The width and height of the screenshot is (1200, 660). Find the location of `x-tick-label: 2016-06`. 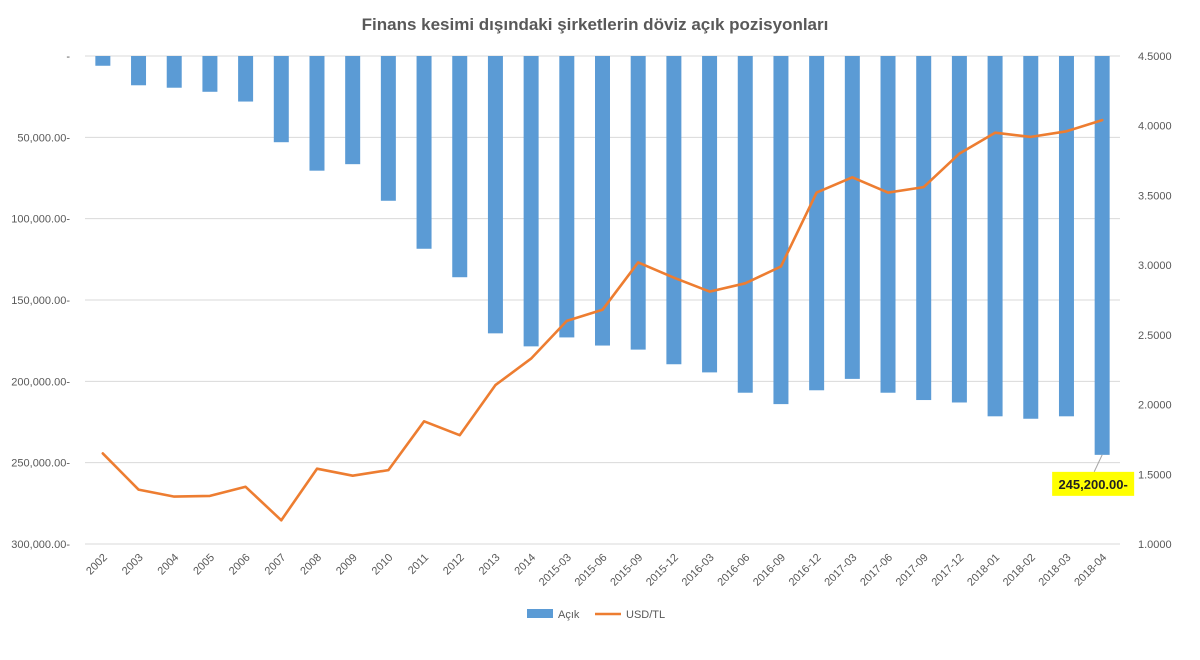

x-tick-label: 2016-06 is located at coordinates (733, 570).